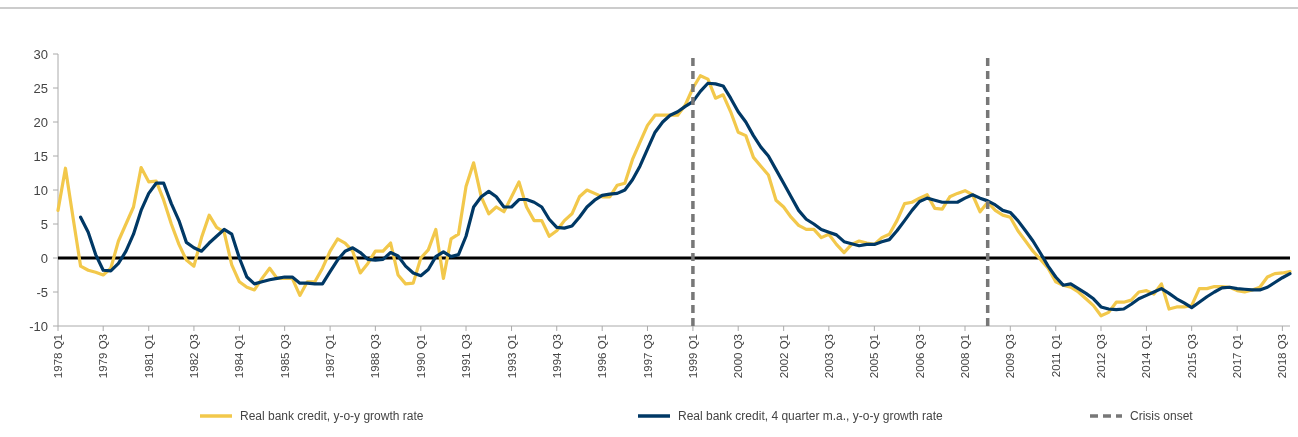 The width and height of the screenshot is (1298, 437). I want to click on legend-label: Real bank credit, y-o-y growth rate, so click(332, 416).